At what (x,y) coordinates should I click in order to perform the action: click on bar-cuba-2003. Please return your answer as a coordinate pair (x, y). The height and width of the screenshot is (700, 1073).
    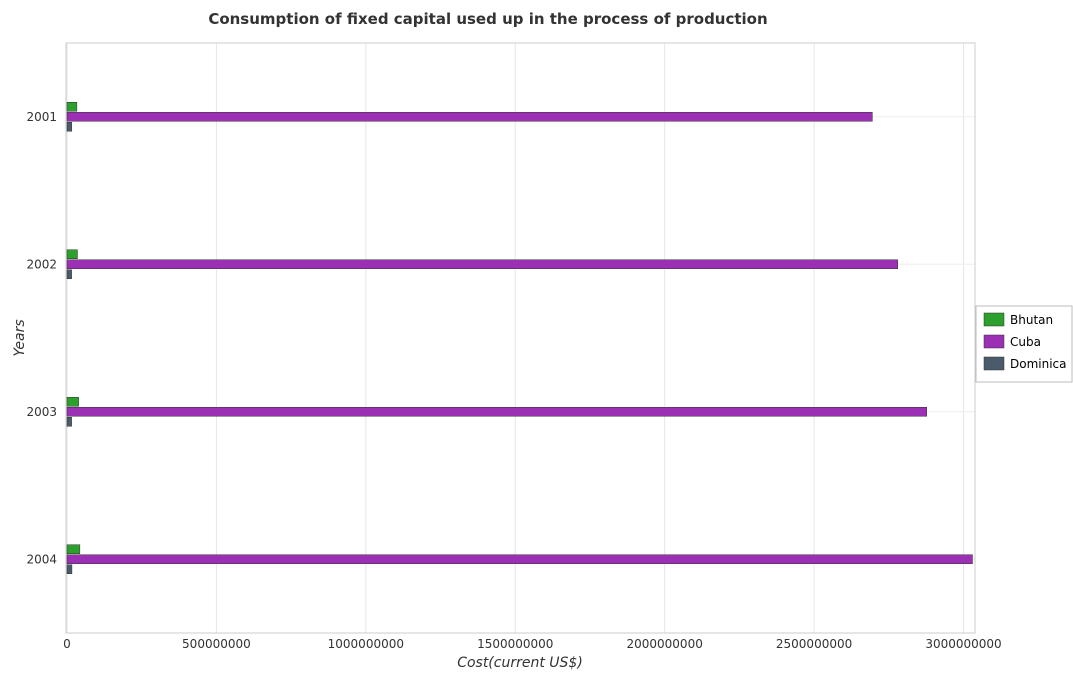
    Looking at the image, I should click on (496, 412).